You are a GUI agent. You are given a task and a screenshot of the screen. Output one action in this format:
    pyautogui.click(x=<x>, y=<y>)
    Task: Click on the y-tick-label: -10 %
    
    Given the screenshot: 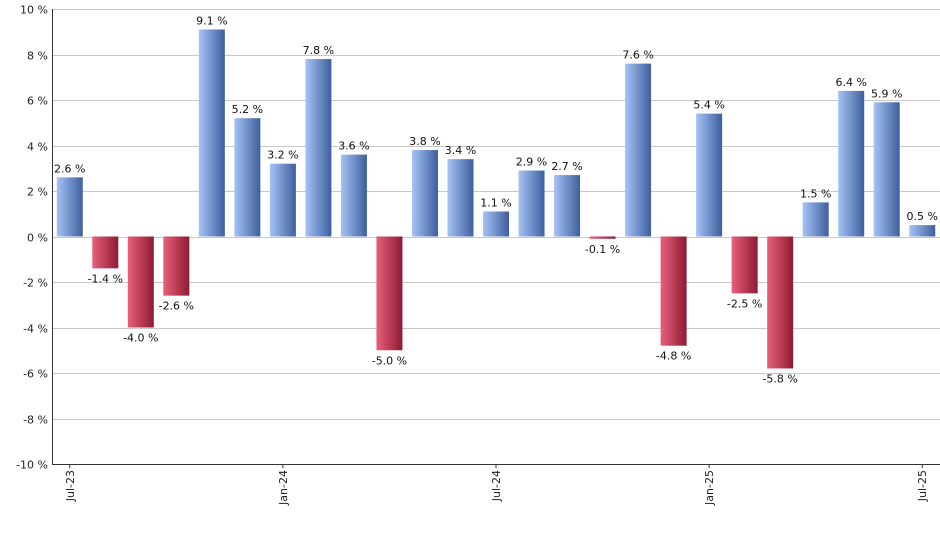 What is the action you would take?
    pyautogui.click(x=32, y=465)
    